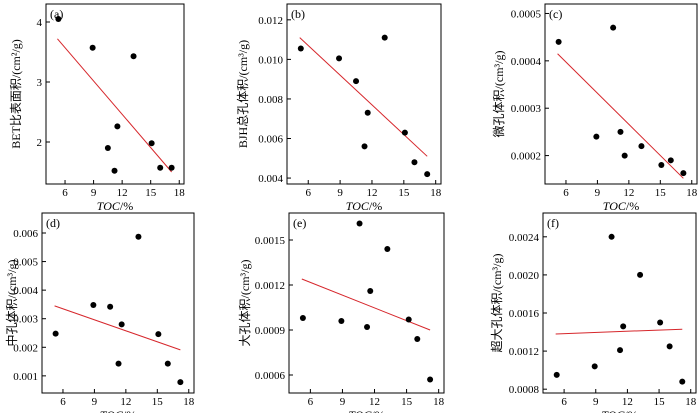  I want to click on y-tick-label: 0.0002, so click(526, 157).